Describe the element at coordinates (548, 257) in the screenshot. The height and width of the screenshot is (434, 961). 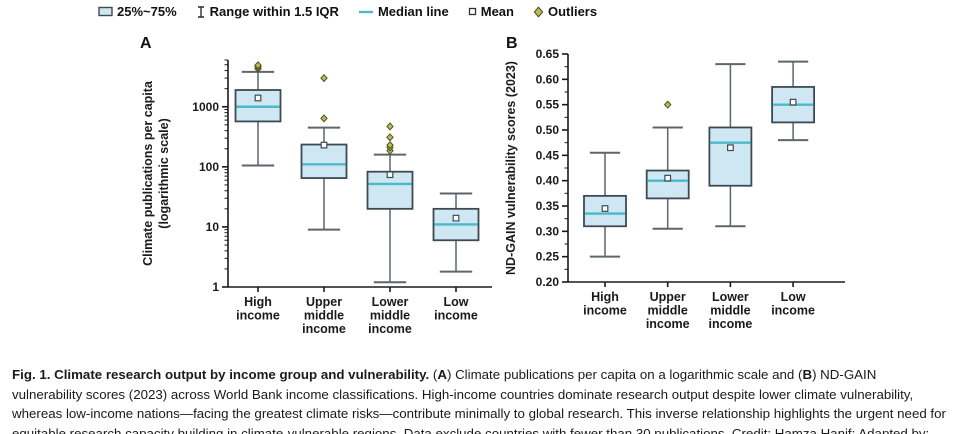
I see `y-tick-label: 0.25` at that location.